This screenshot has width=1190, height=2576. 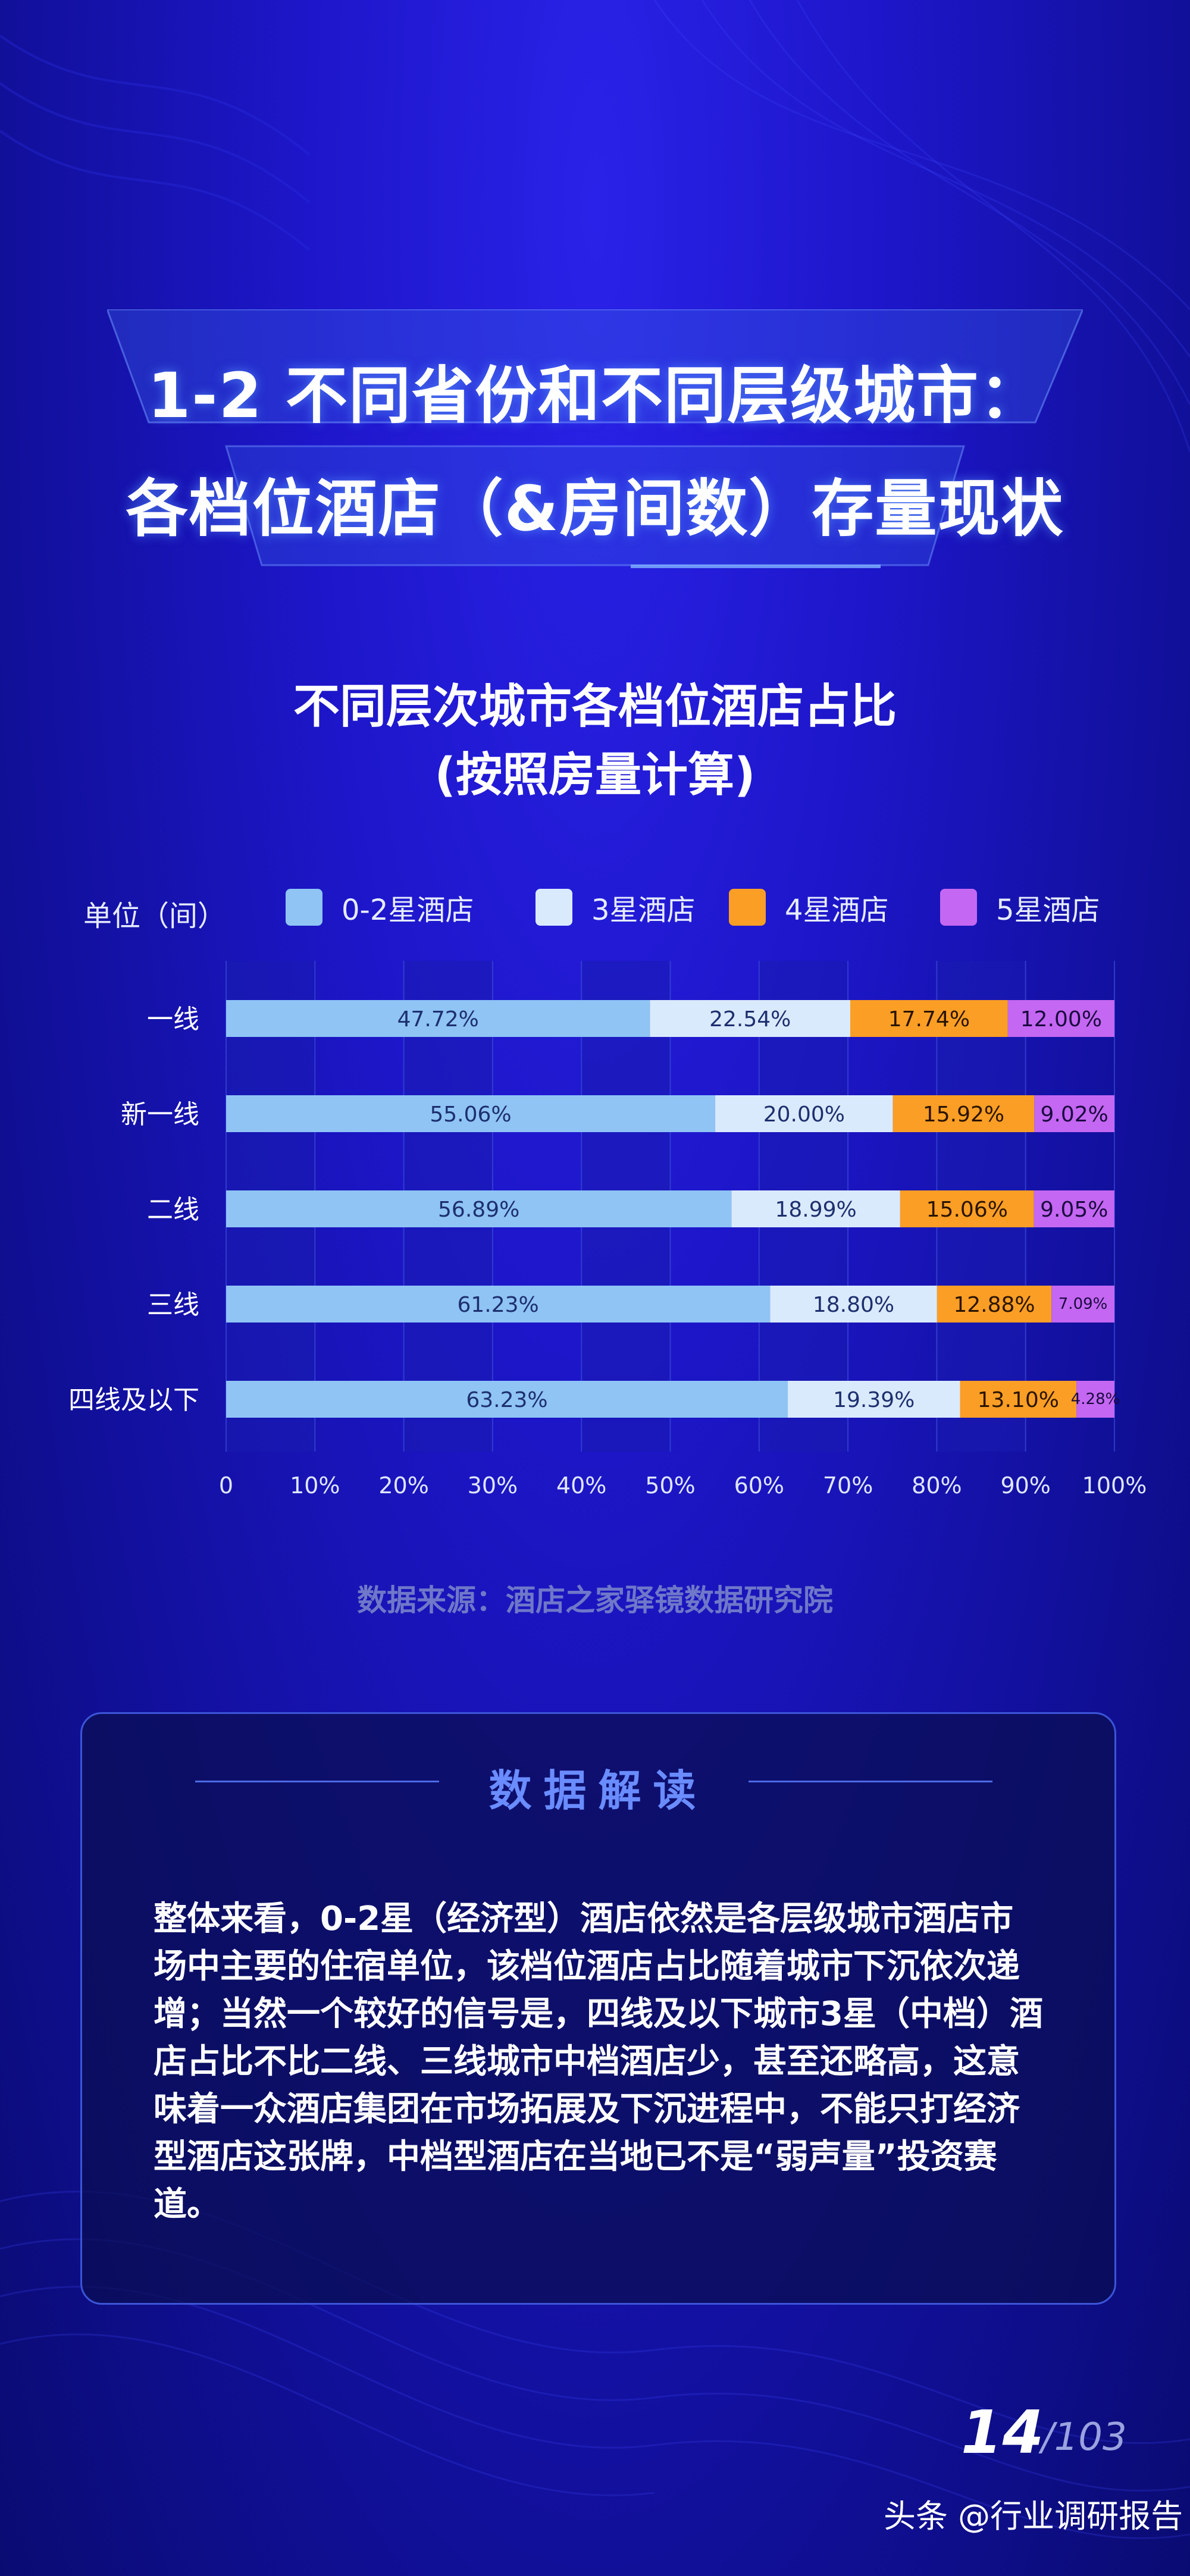 I want to click on legend-item-3-star: 3星酒店, so click(x=616, y=908).